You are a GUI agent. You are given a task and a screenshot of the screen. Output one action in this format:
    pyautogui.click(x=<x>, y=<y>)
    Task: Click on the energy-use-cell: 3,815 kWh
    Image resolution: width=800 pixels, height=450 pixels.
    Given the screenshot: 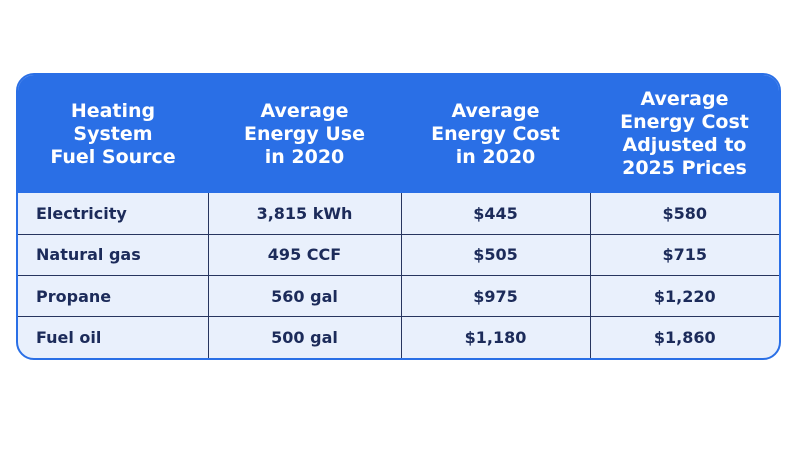 What is the action you would take?
    pyautogui.click(x=305, y=214)
    